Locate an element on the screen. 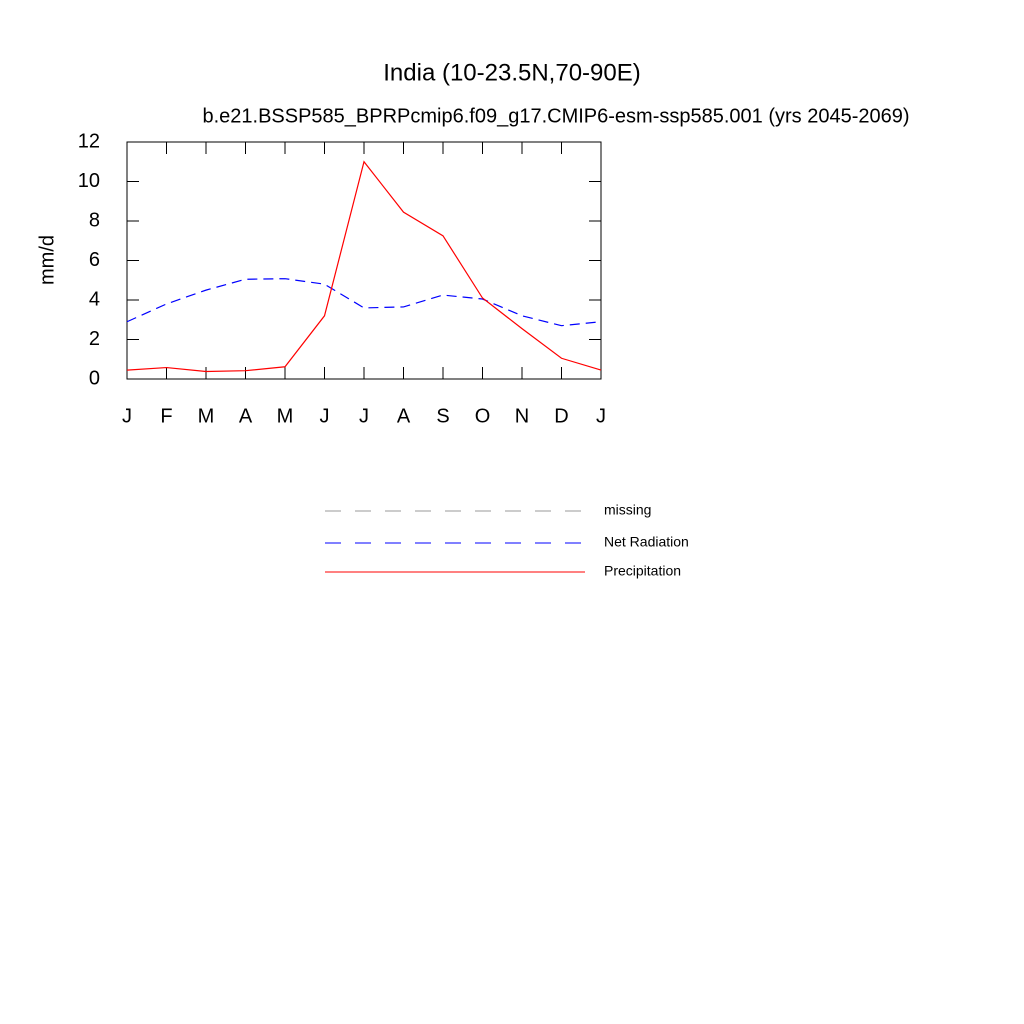 The height and width of the screenshot is (1024, 1024). y-tick-label: 10 is located at coordinates (89, 181).